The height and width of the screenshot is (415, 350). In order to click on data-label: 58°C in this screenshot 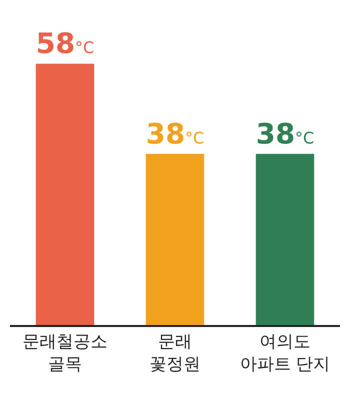, I will do `click(65, 43)`.